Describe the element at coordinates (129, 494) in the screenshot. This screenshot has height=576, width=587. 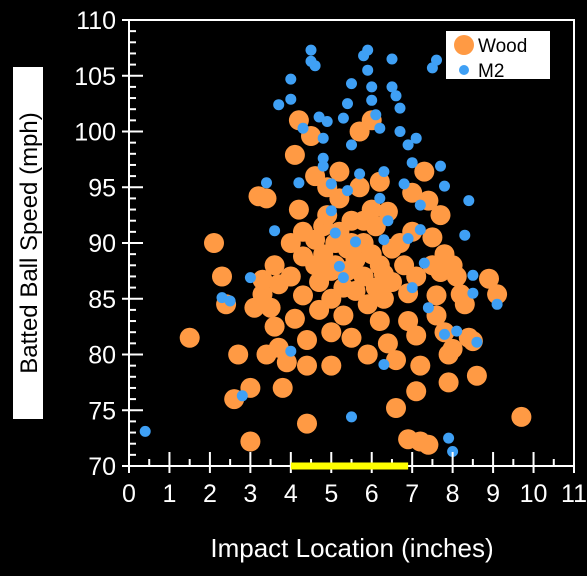
I see `x-tick-label: 0` at that location.